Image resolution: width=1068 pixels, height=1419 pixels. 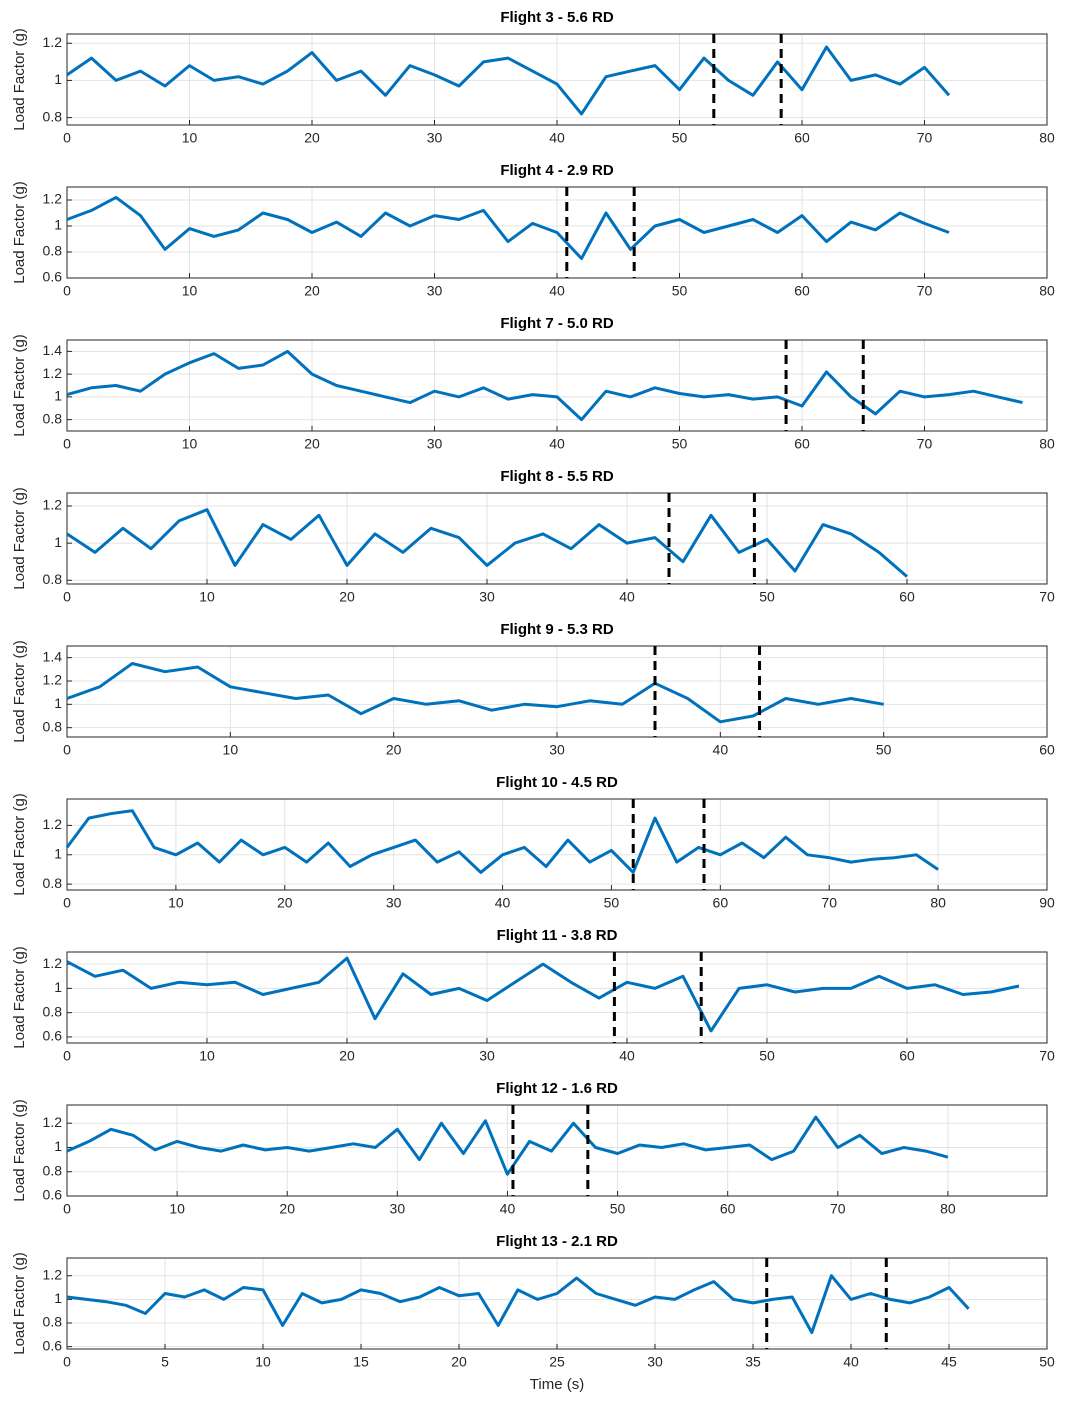 I want to click on x-tick-label: 45, so click(x=949, y=1362).